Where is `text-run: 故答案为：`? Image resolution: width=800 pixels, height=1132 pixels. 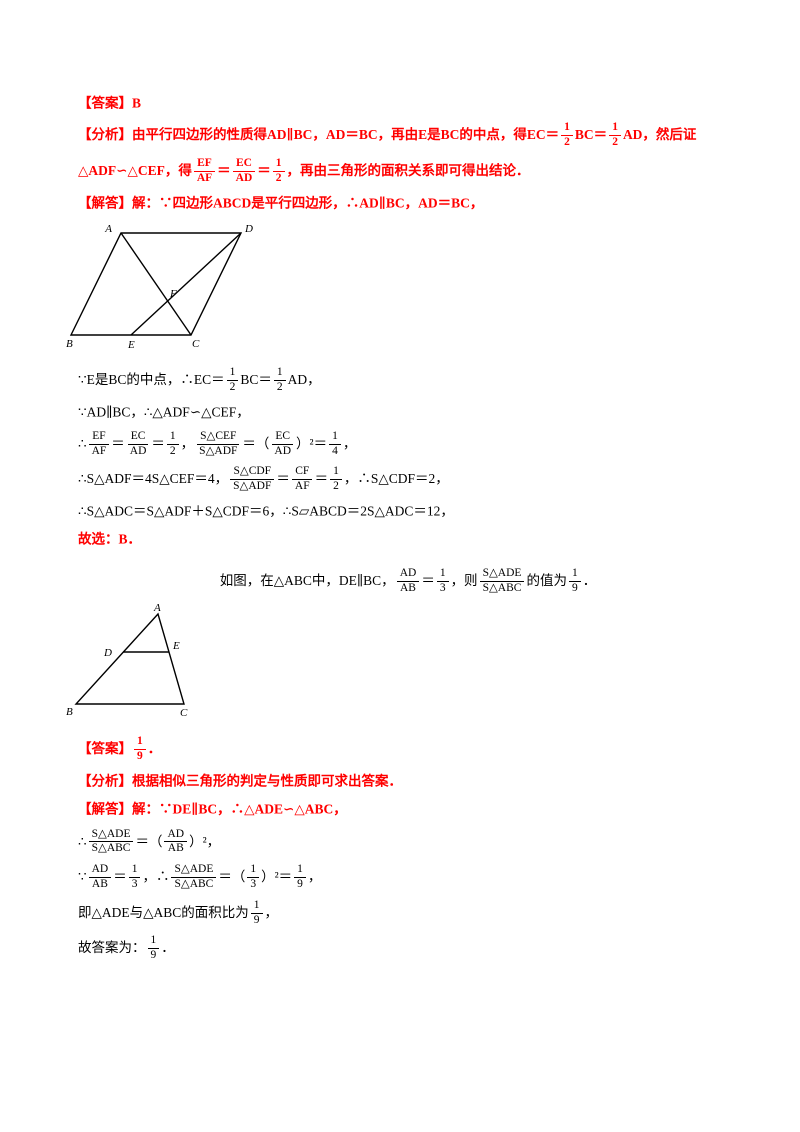 text-run: 故答案为： is located at coordinates (112, 948).